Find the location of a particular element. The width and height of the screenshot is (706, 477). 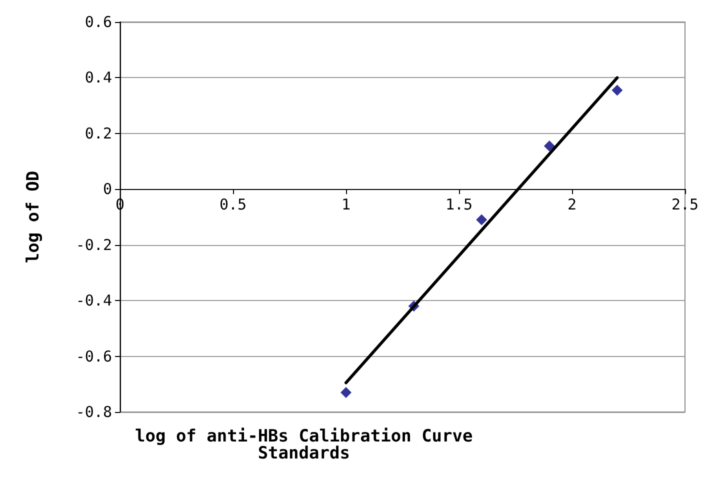

y-tick-label: 0.2 is located at coordinates (98, 133).